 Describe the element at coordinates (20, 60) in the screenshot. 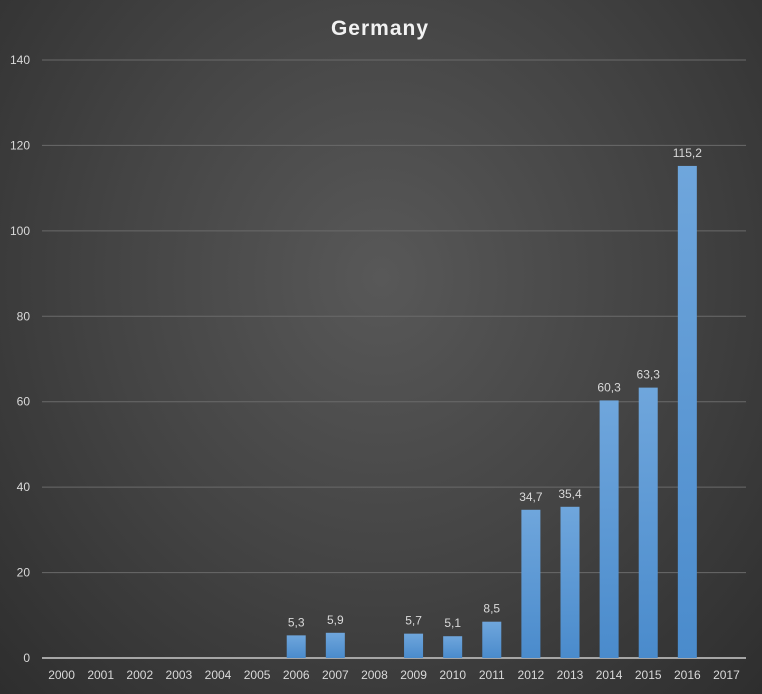

I see `y-tick-label: 140` at that location.